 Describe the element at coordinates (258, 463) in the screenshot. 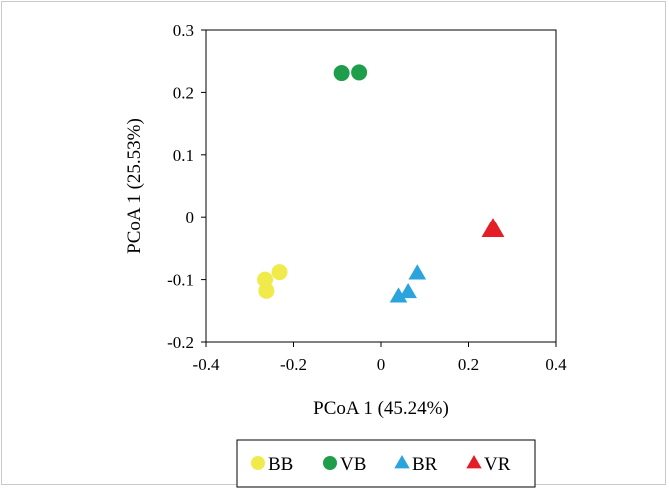

I see `legend-marker-bb` at that location.